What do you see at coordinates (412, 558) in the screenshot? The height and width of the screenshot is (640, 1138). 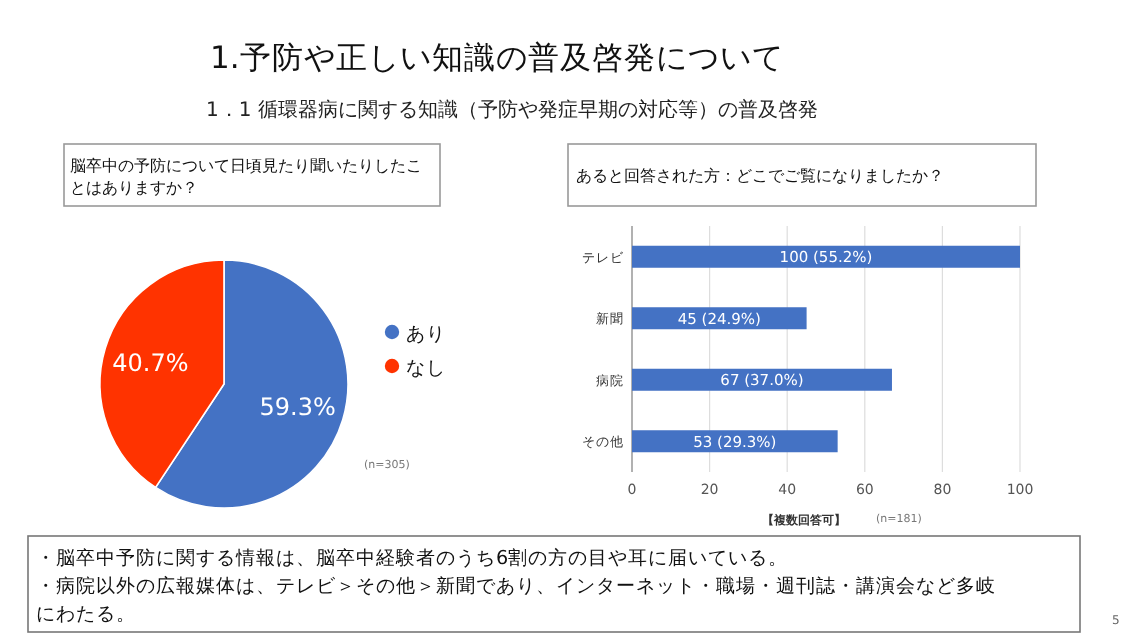 I see `text: ・脳卒中予防に関する情報は、脳卒中経験者のうち6割の方の目や耳に届いている。` at bounding box center [412, 558].